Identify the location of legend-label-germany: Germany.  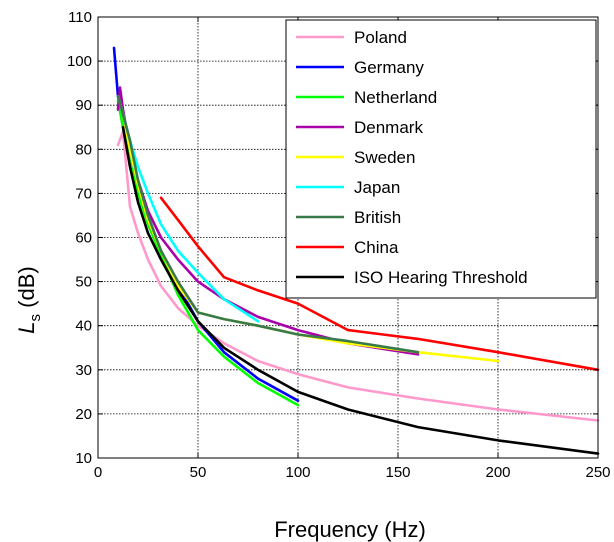
(389, 67).